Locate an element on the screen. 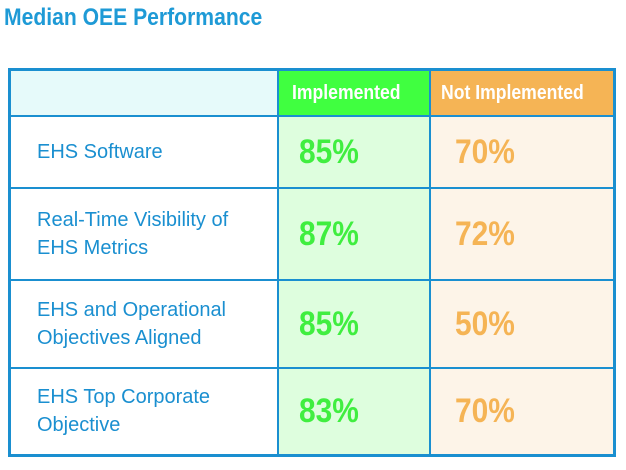 This screenshot has width=626, height=470. not-implemented-value: 50% is located at coordinates (522, 324).